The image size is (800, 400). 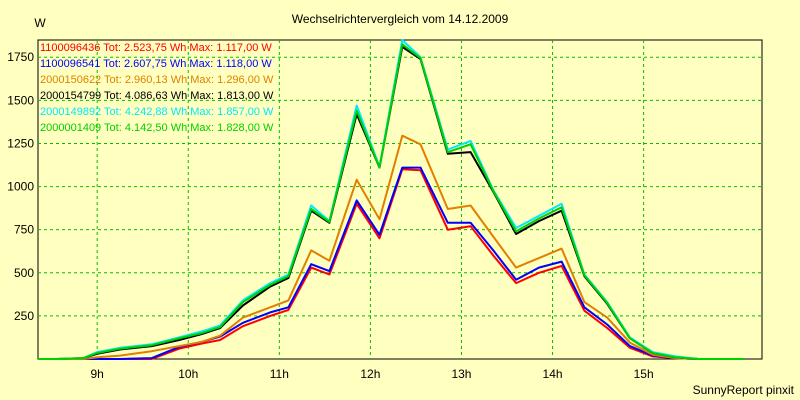 I want to click on y-tick-label: 750, so click(x=24, y=230).